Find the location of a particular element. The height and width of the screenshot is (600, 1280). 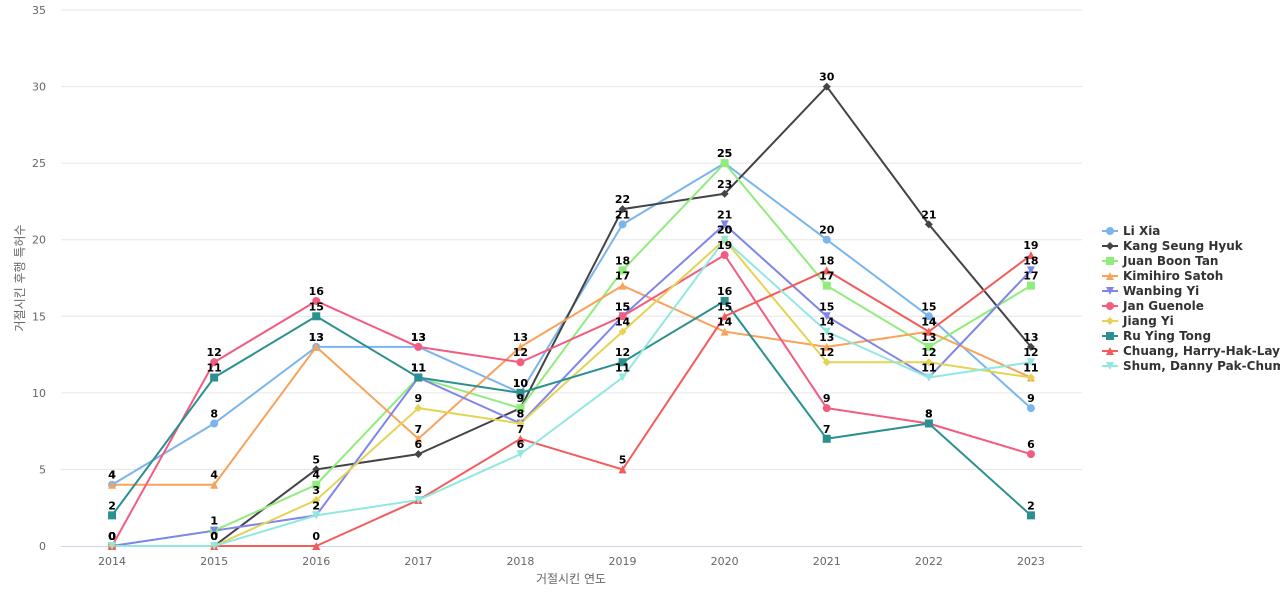

legend-item-kimihiro-satoh: Kimihiro Satoh is located at coordinates (1162, 276).